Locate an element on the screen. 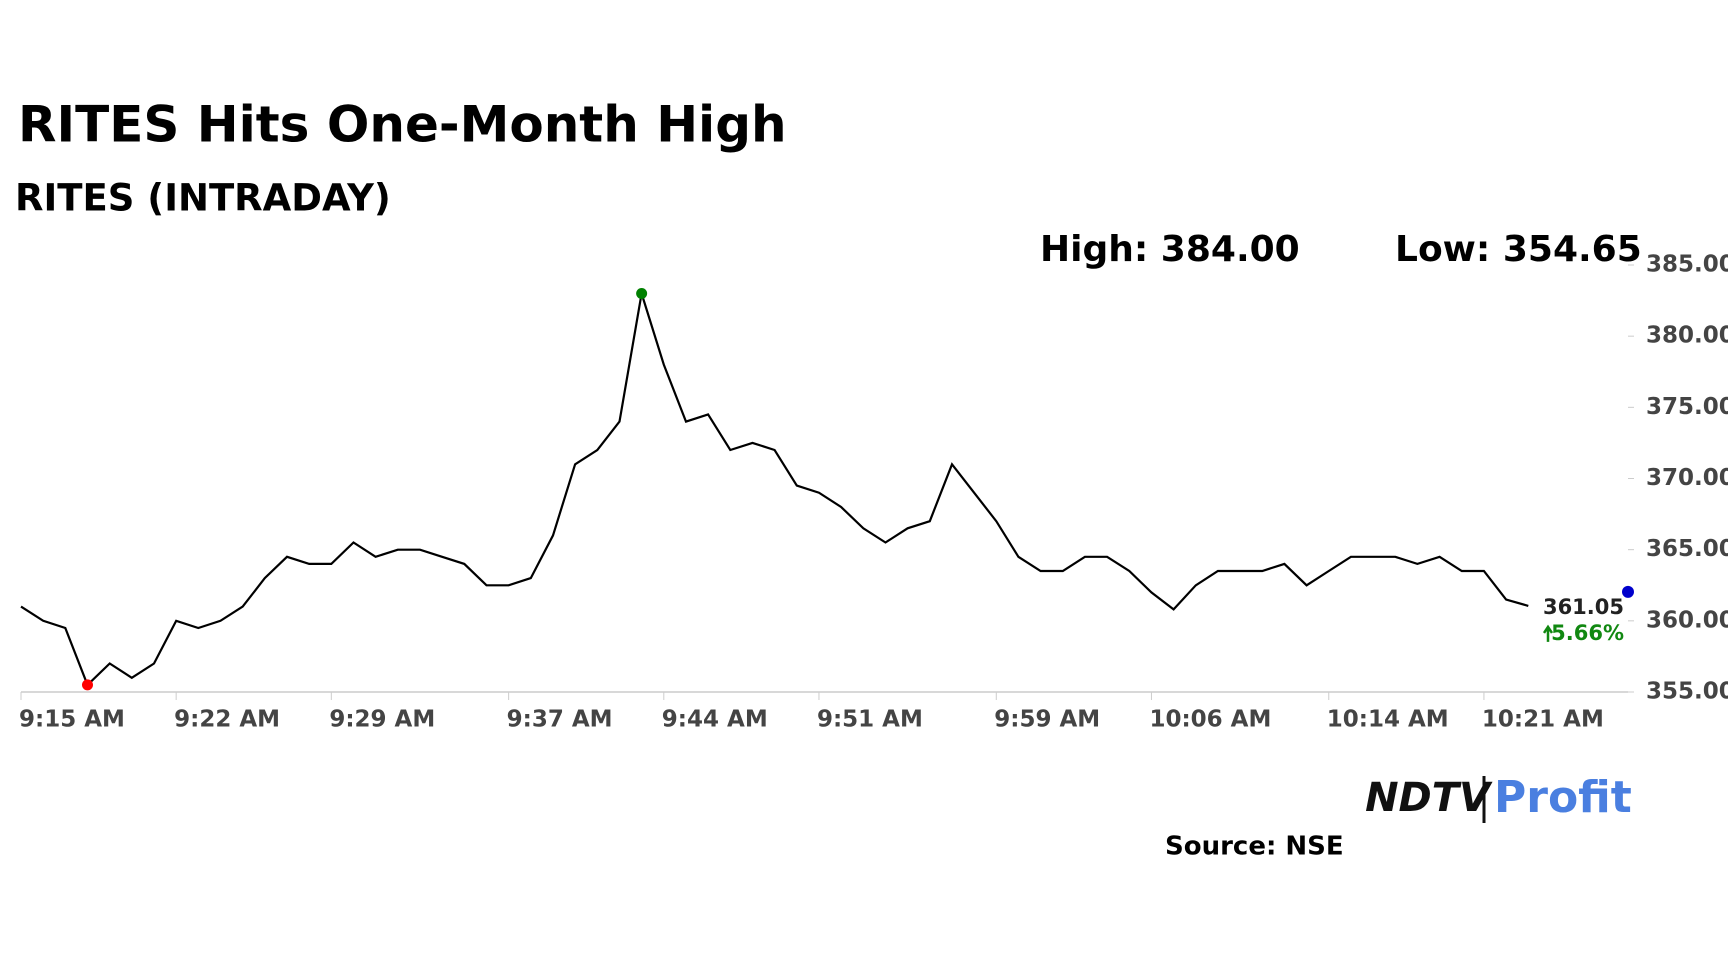 This screenshot has height=976, width=1728. x-tick-label: 10:21 AM is located at coordinates (1543, 720).